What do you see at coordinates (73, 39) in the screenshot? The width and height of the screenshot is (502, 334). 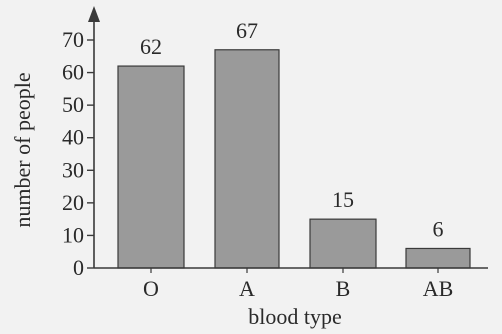 I see `y-tick-label: 70` at bounding box center [73, 39].